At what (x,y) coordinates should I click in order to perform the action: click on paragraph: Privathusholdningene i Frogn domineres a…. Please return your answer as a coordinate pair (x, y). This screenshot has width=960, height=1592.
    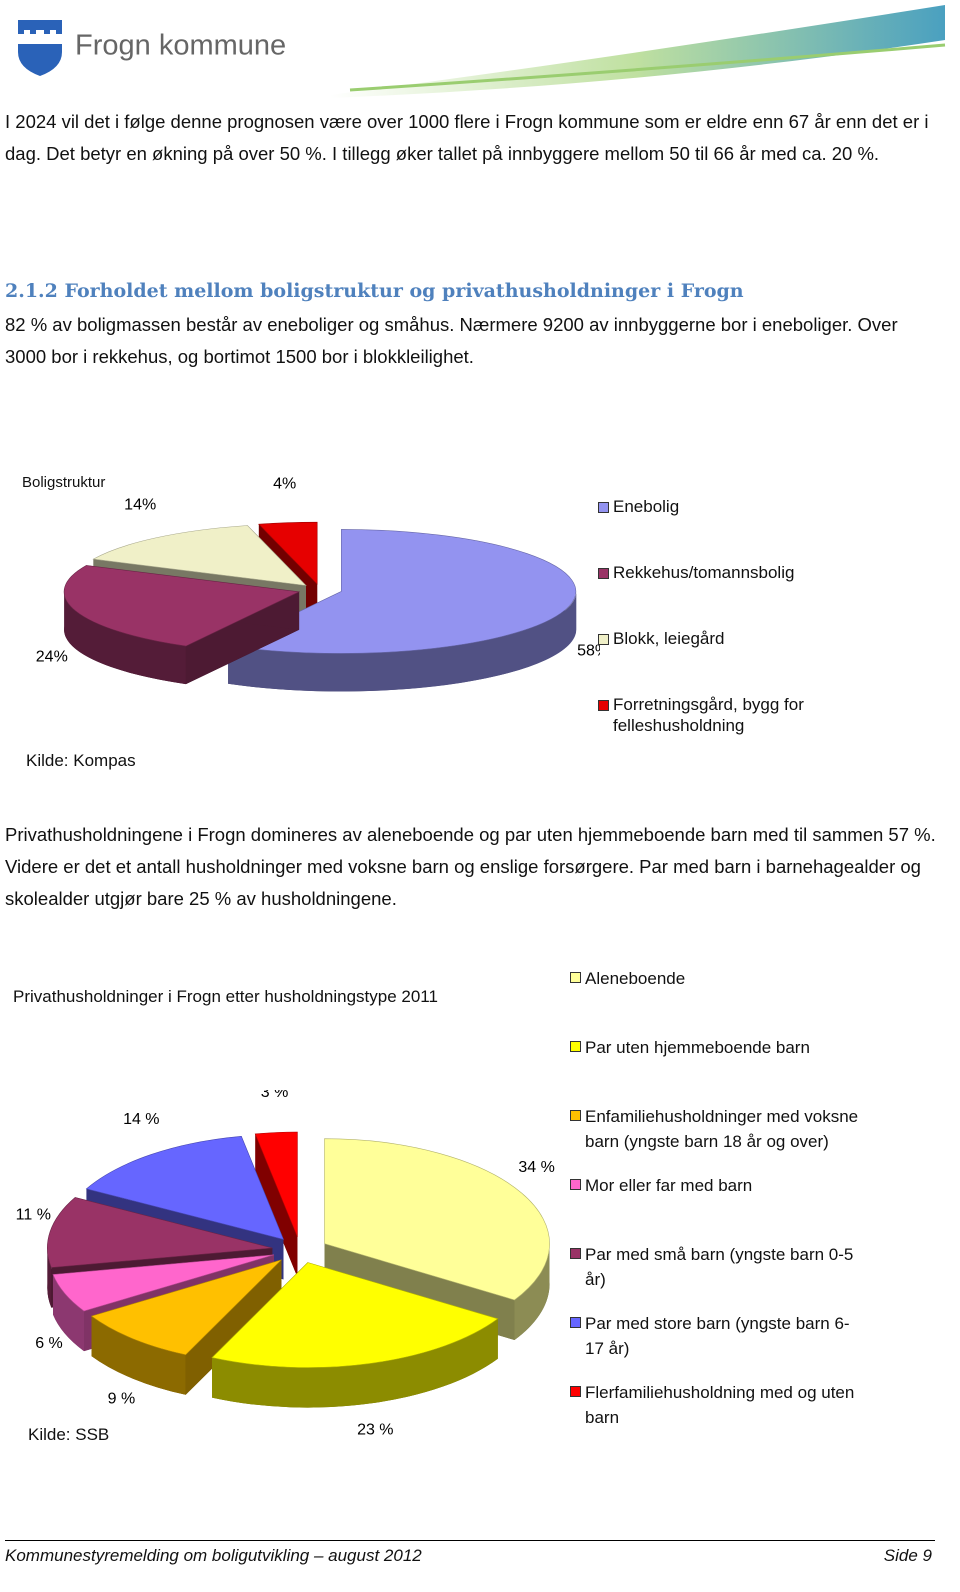
    Looking at the image, I should click on (470, 866).